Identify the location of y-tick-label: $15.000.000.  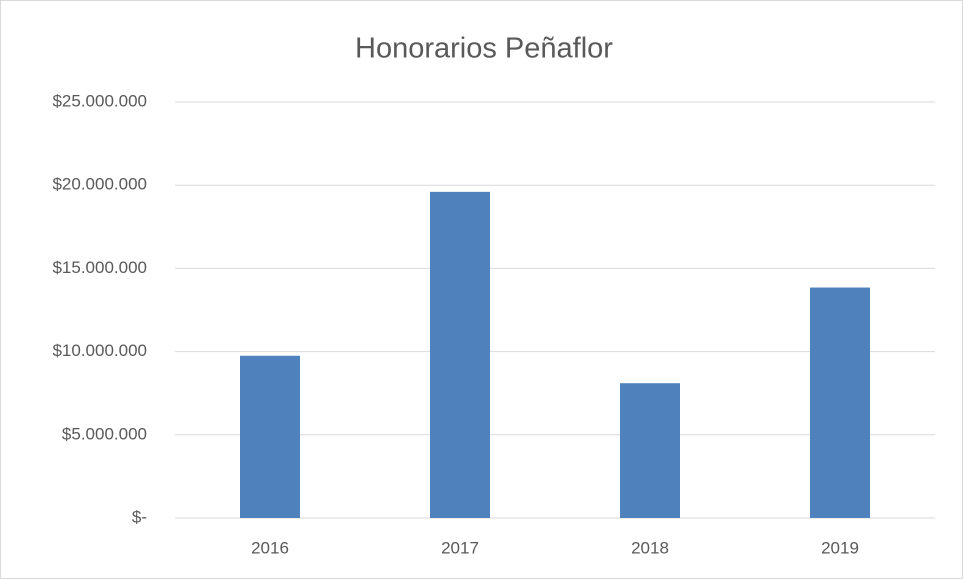
(99, 267).